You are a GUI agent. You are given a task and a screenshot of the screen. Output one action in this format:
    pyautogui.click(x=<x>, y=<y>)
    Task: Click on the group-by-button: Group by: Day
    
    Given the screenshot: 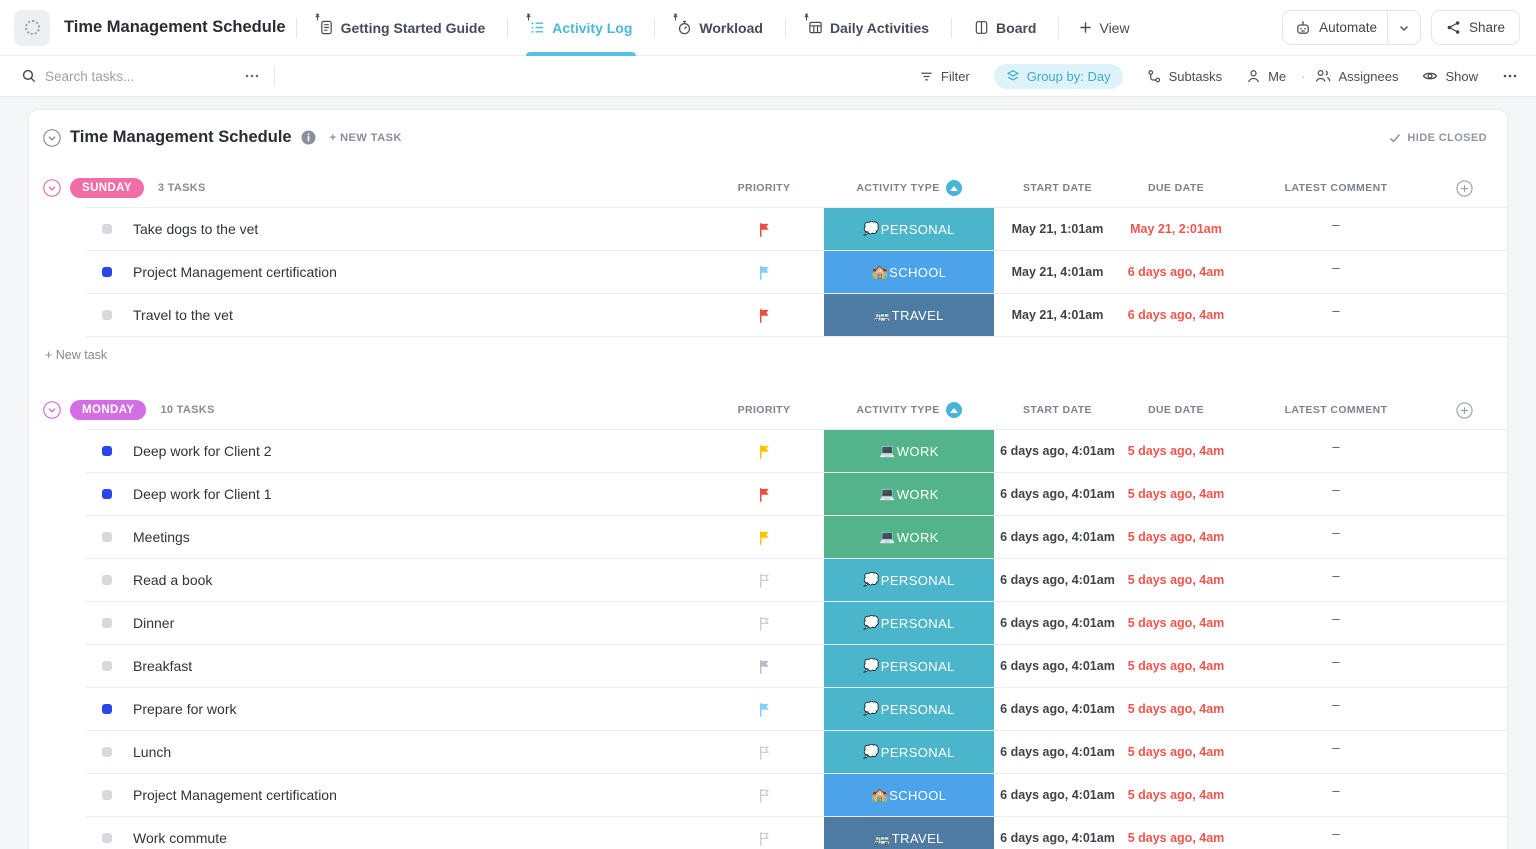 What is the action you would take?
    pyautogui.click(x=1058, y=76)
    